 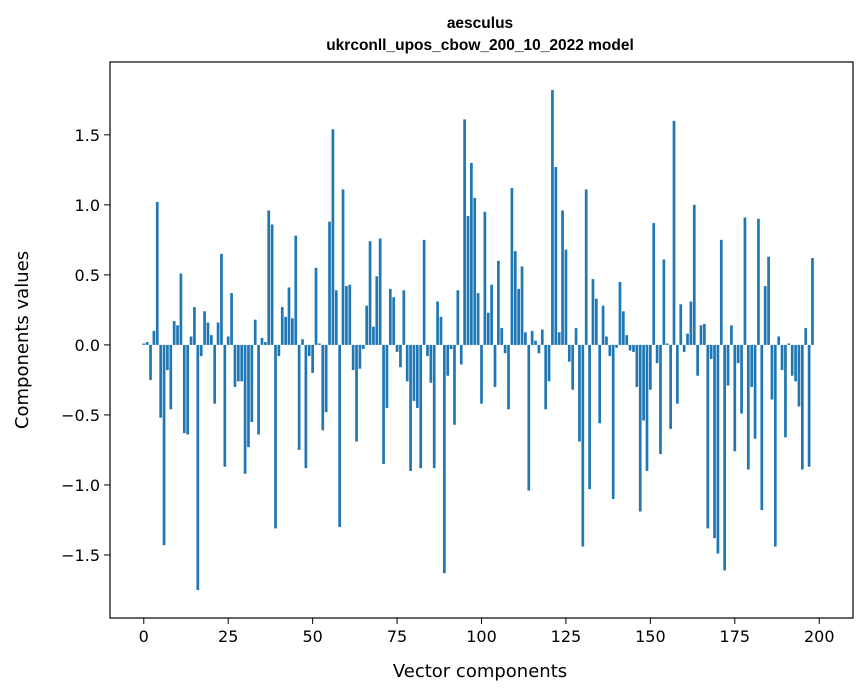 I want to click on y-tick-label: 0.5, so click(x=87, y=275).